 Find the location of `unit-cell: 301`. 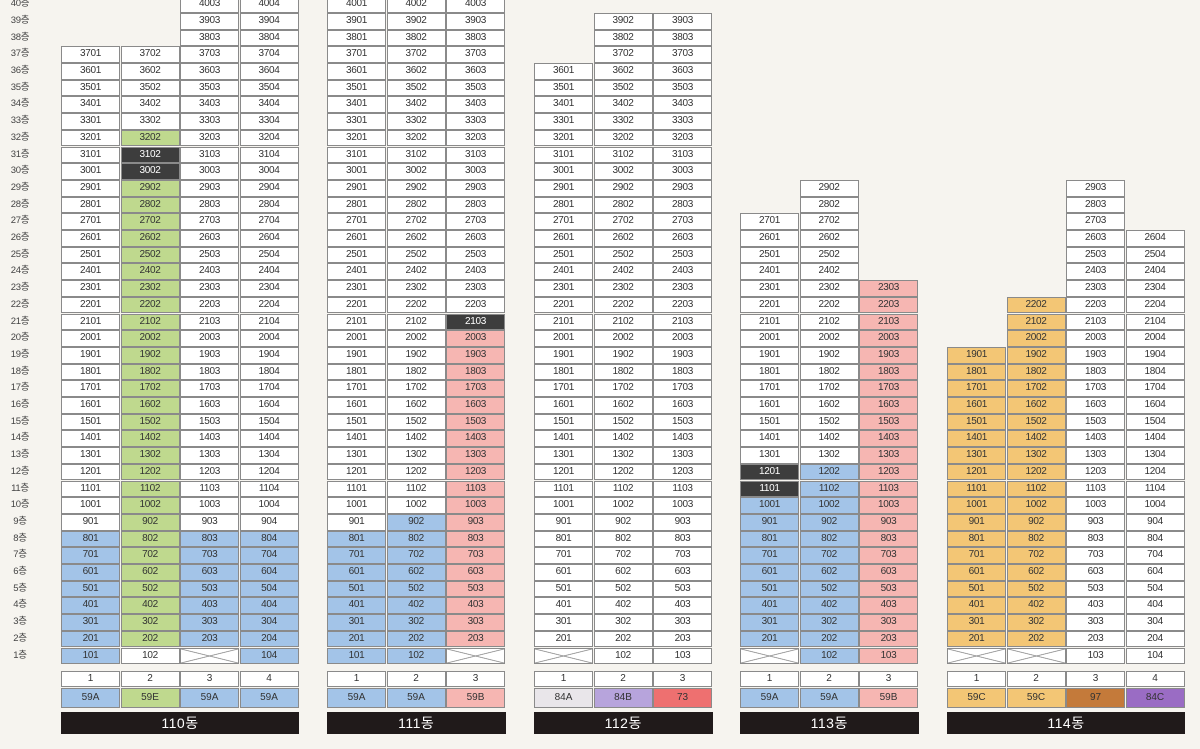

unit-cell: 301 is located at coordinates (356, 622).